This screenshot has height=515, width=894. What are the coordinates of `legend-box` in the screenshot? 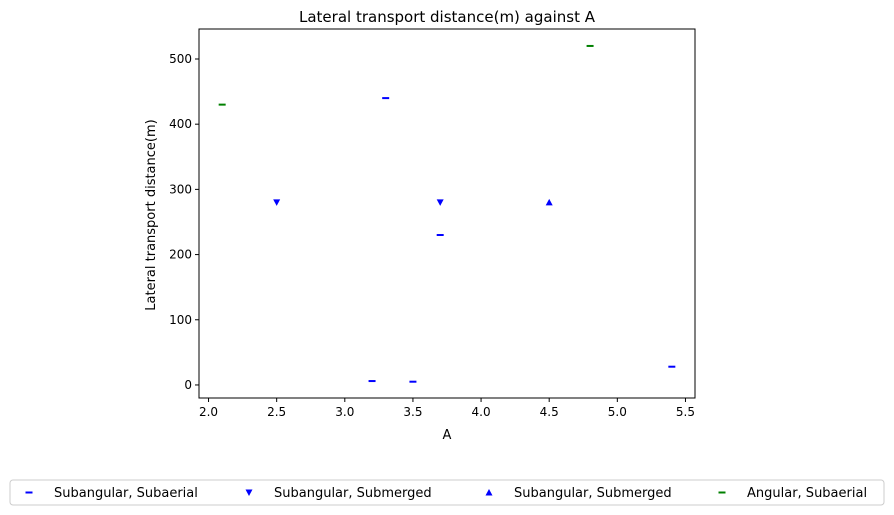 It's located at (447, 492).